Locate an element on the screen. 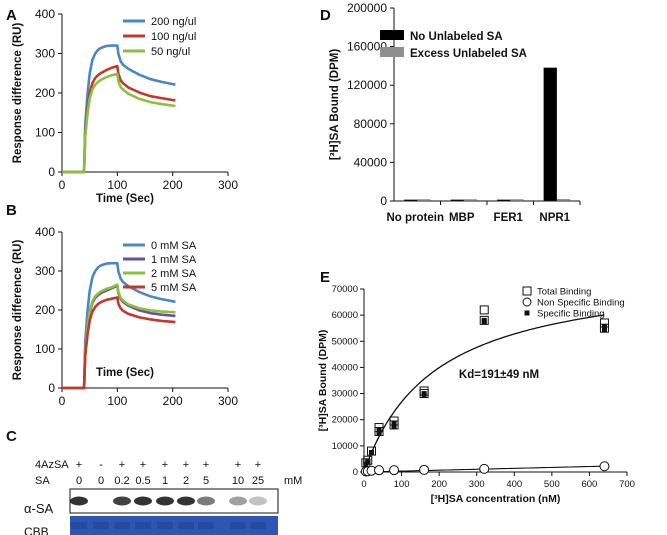  chart-b-x-tick-label: 100 is located at coordinates (117, 401).